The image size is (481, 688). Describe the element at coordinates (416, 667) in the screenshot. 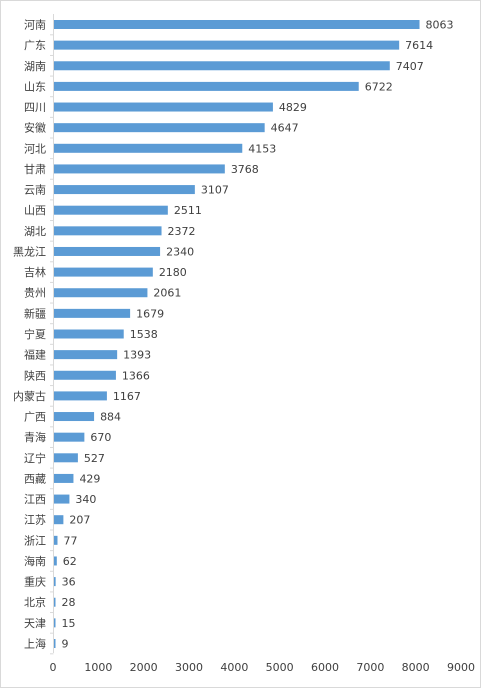

I see `x-tick-label: 8000` at that location.